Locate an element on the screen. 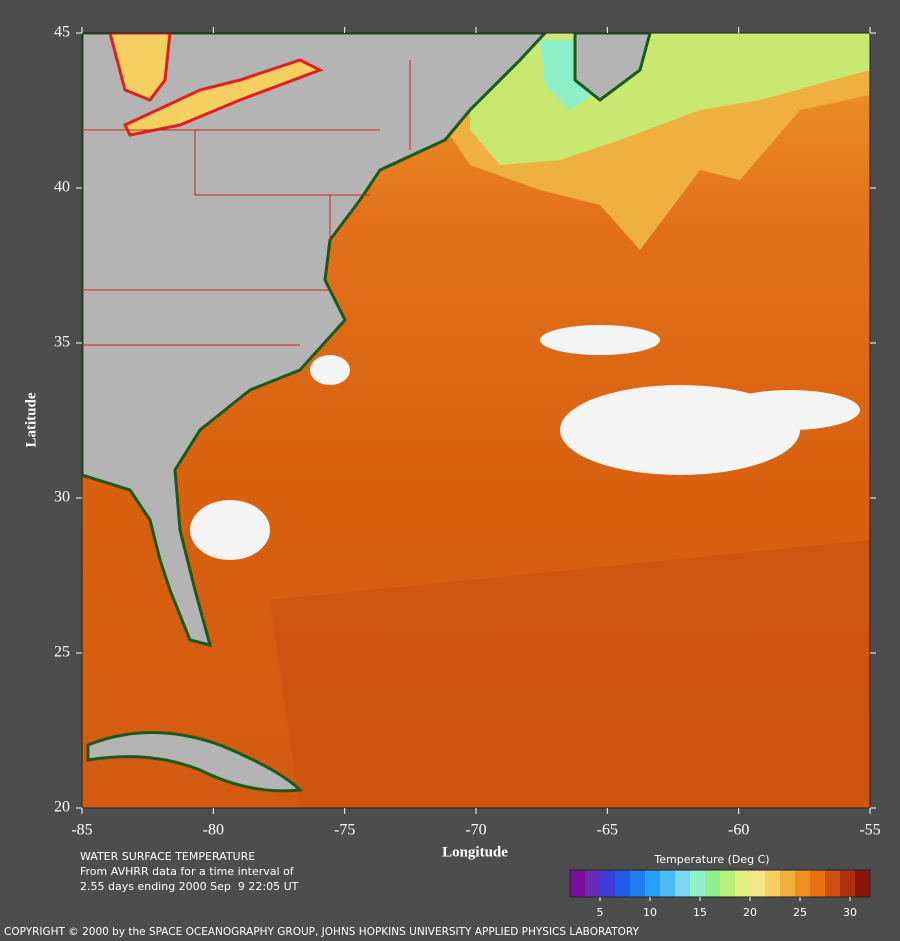 The image size is (900, 941). y-tick-label: 35 is located at coordinates (62, 342).